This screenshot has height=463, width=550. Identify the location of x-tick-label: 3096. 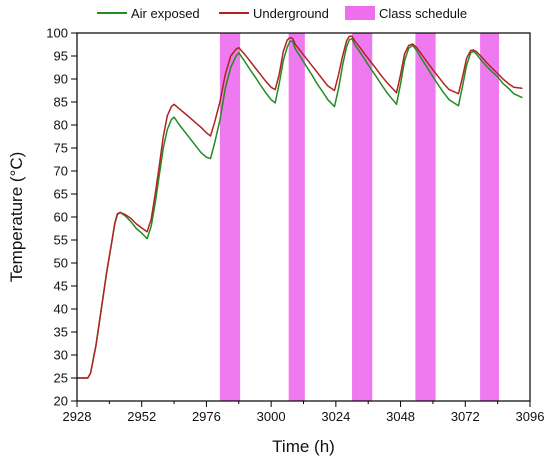
(530, 416).